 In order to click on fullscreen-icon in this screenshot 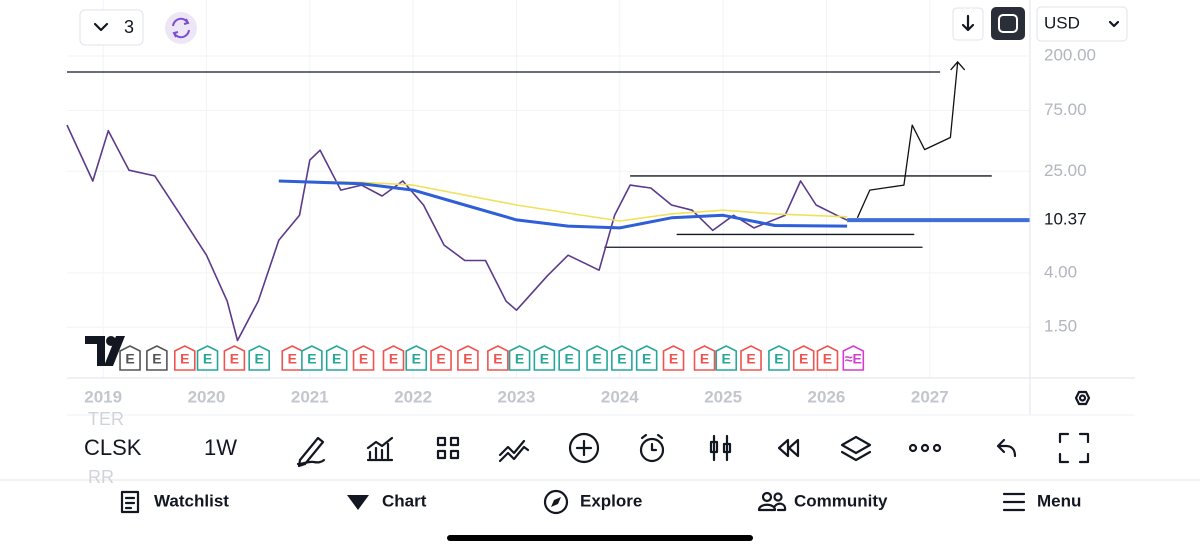, I will do `click(1008, 23)`.